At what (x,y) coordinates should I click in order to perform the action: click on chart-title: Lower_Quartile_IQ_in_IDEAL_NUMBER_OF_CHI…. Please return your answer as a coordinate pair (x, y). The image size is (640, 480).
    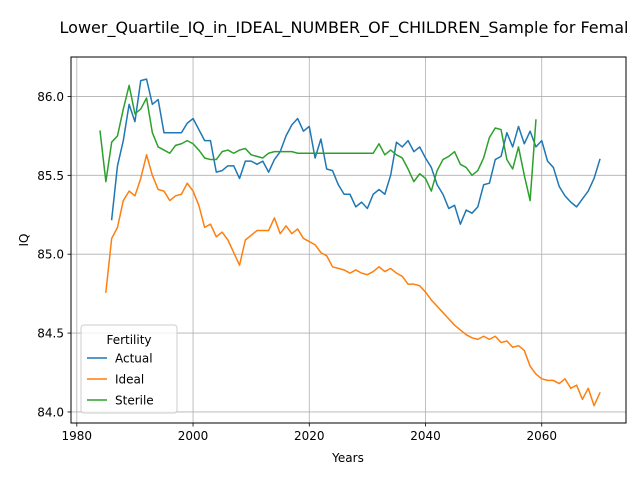
    Looking at the image, I should click on (344, 28).